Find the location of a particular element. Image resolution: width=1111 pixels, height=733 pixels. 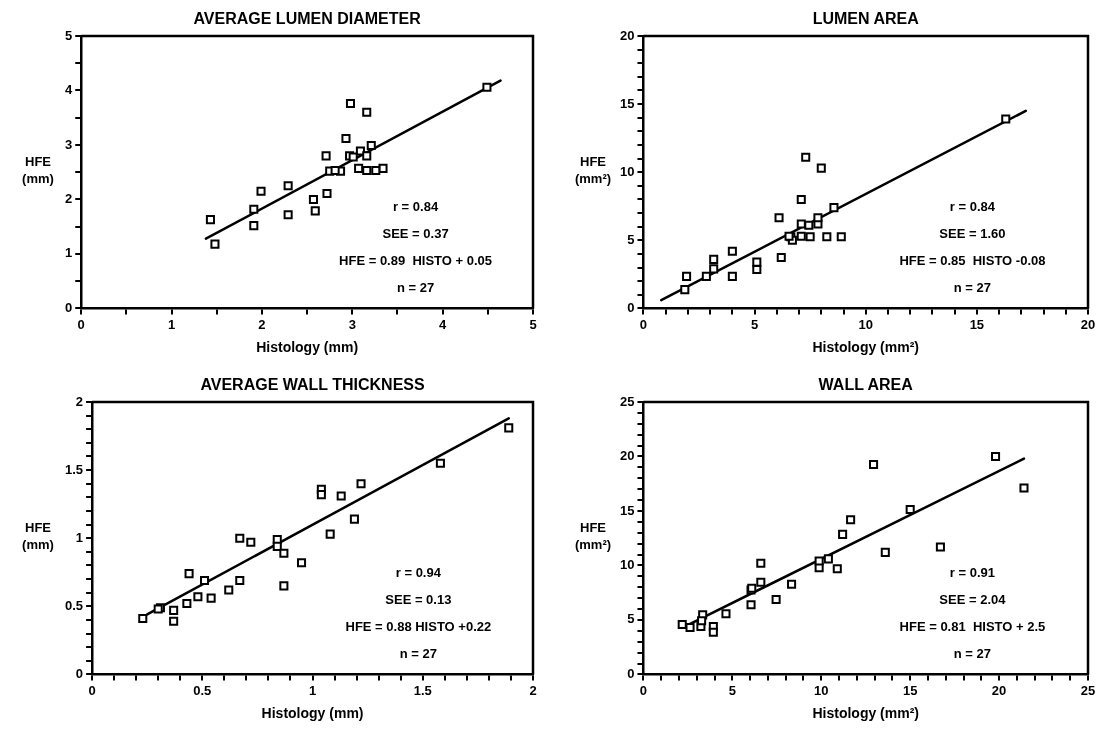

x-tick-label: 4 is located at coordinates (443, 324).